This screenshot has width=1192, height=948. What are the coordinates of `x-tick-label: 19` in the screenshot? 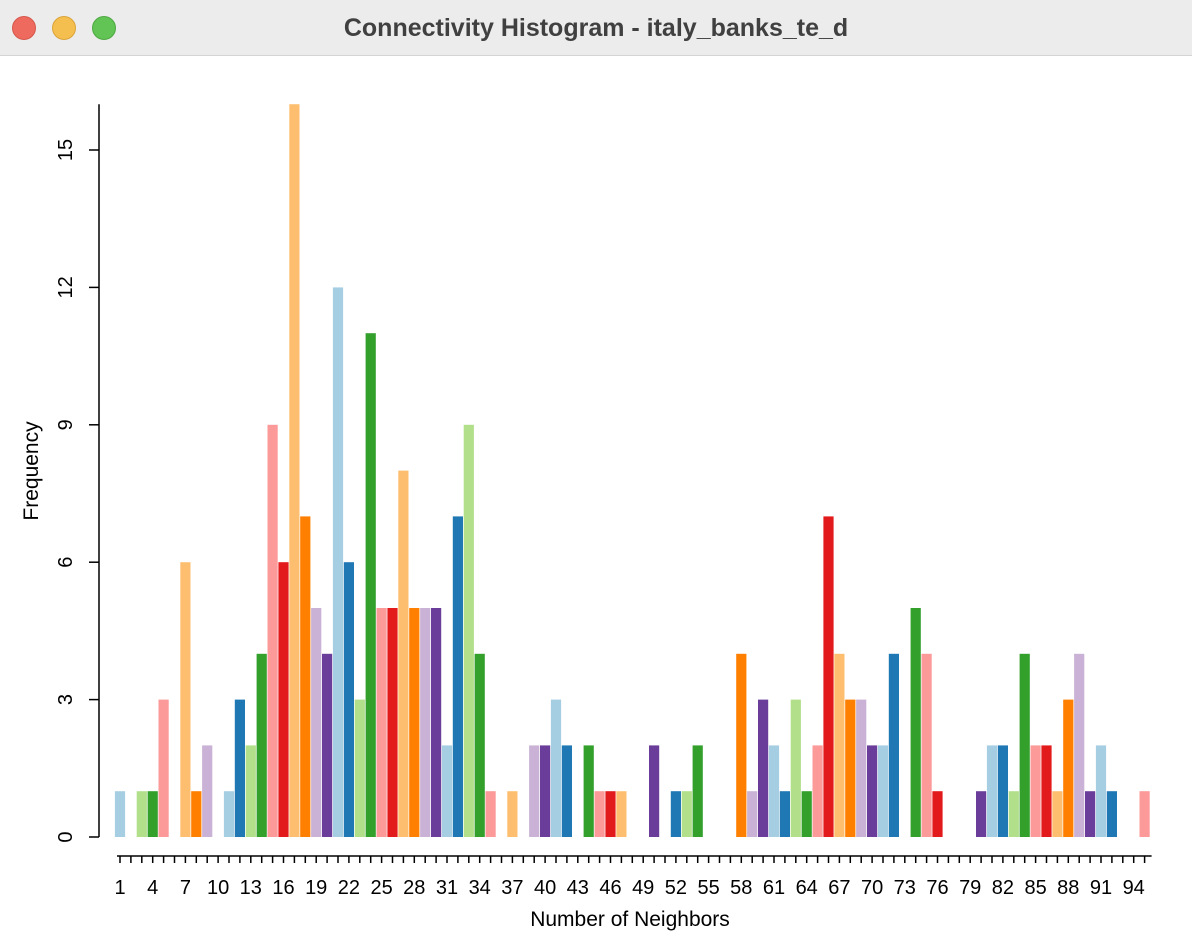 It's located at (316, 888).